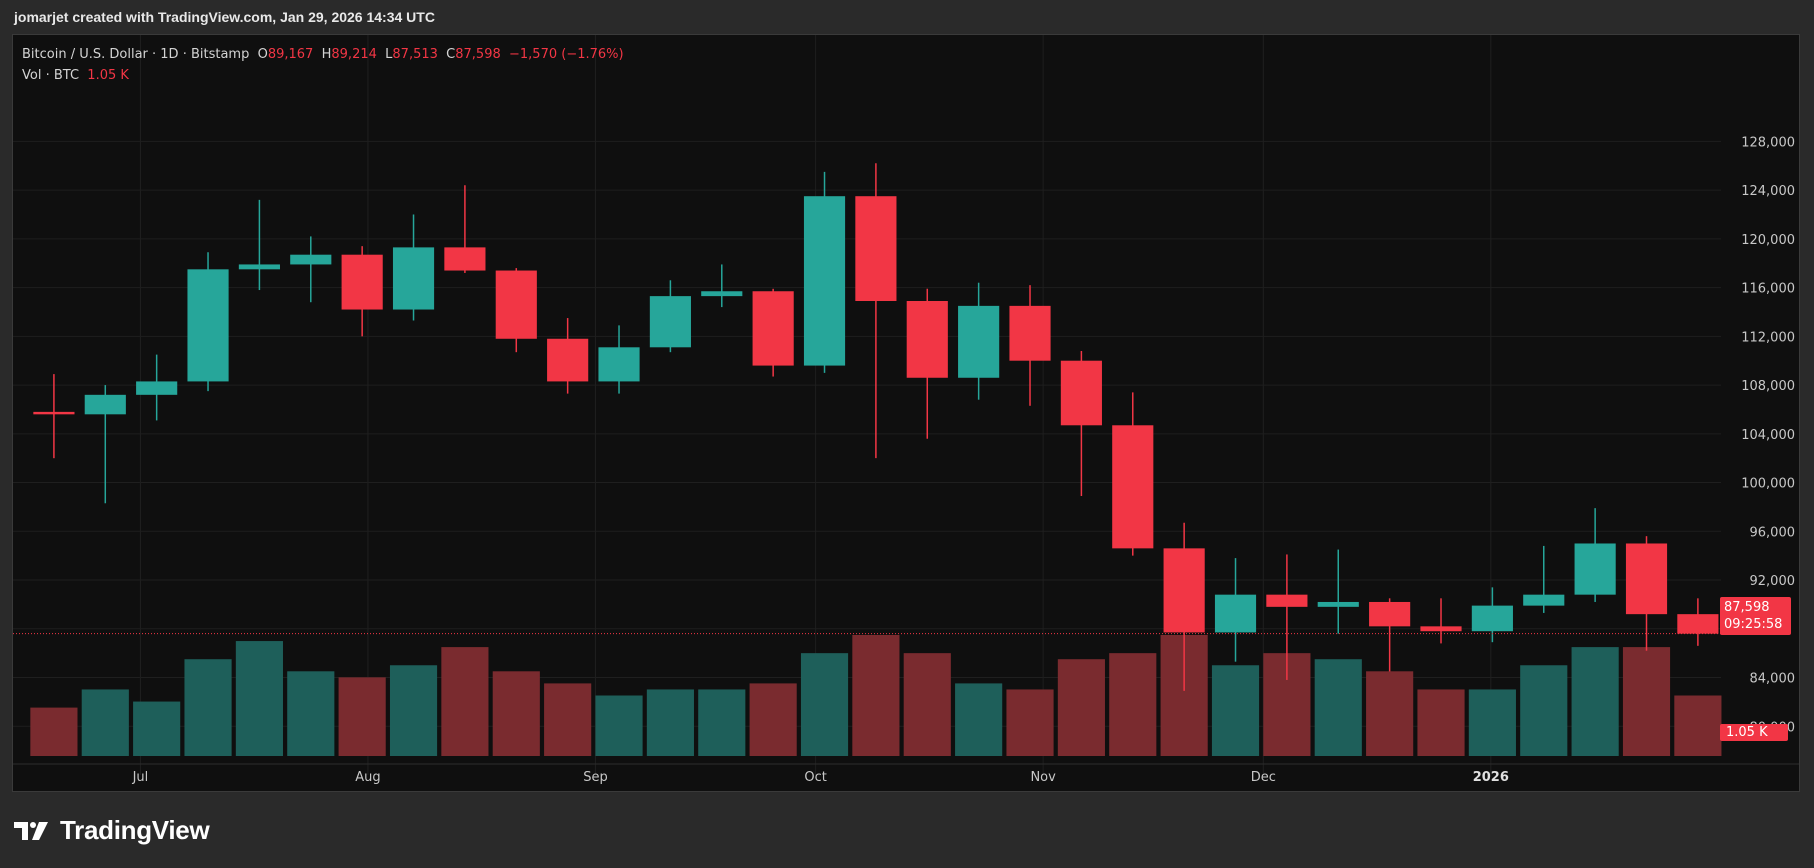 The height and width of the screenshot is (868, 1814). I want to click on tradingview-wordmark: TradingView, so click(135, 830).